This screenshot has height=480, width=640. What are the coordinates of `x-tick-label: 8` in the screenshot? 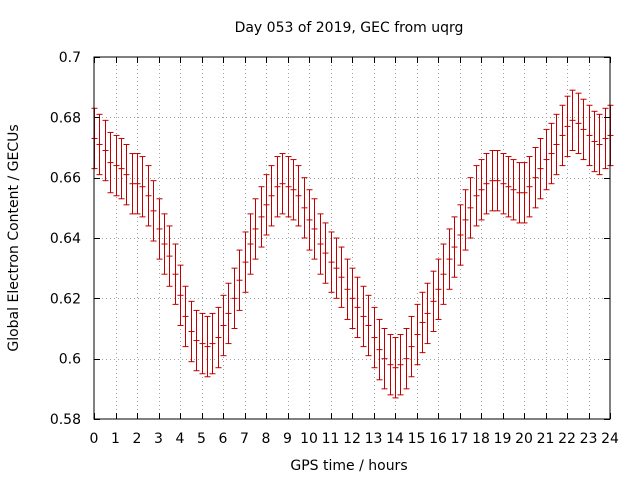 It's located at (266, 439).